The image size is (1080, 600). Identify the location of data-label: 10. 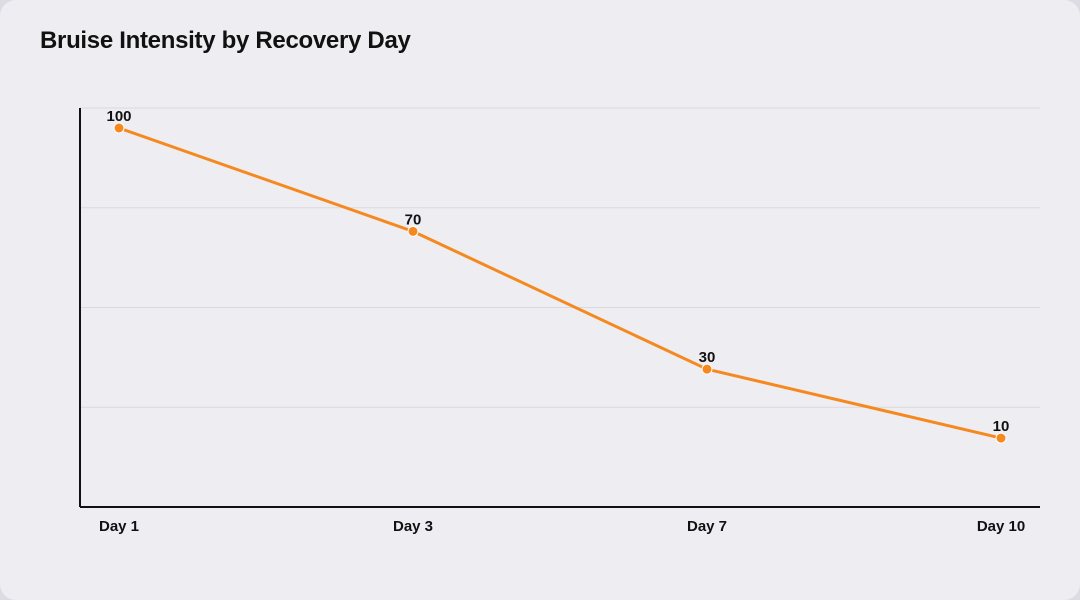
(1001, 426).